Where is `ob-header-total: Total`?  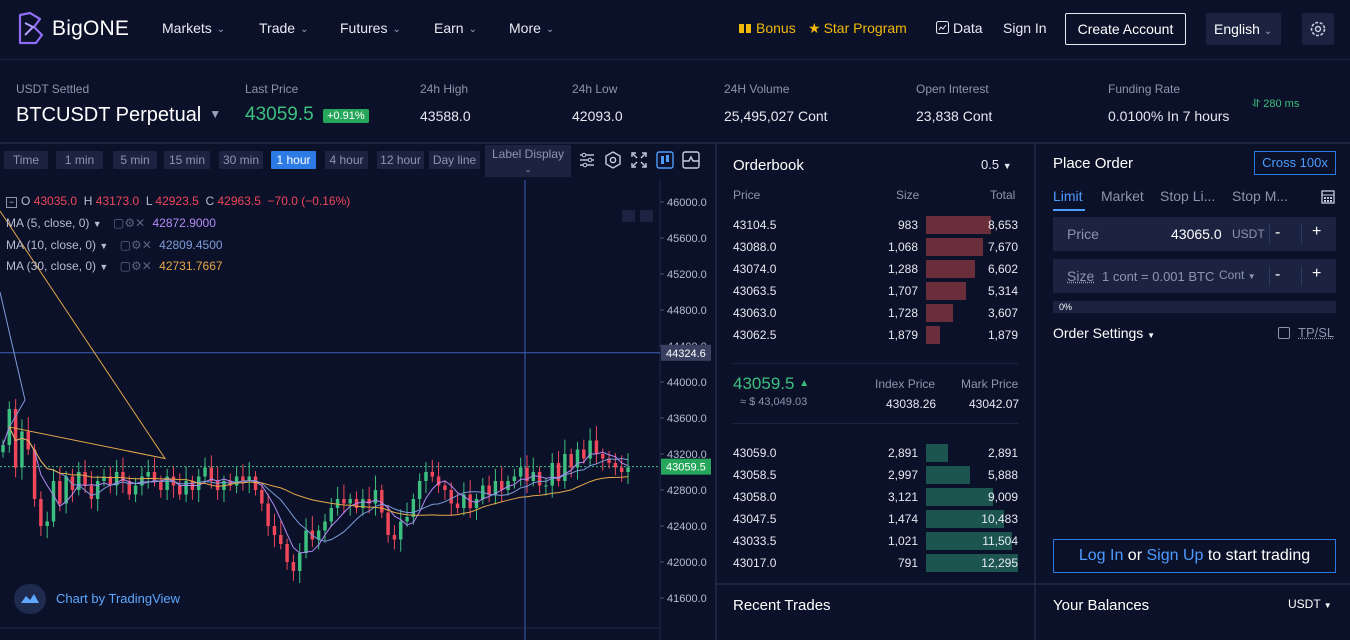
ob-header-total: Total is located at coordinates (1003, 195).